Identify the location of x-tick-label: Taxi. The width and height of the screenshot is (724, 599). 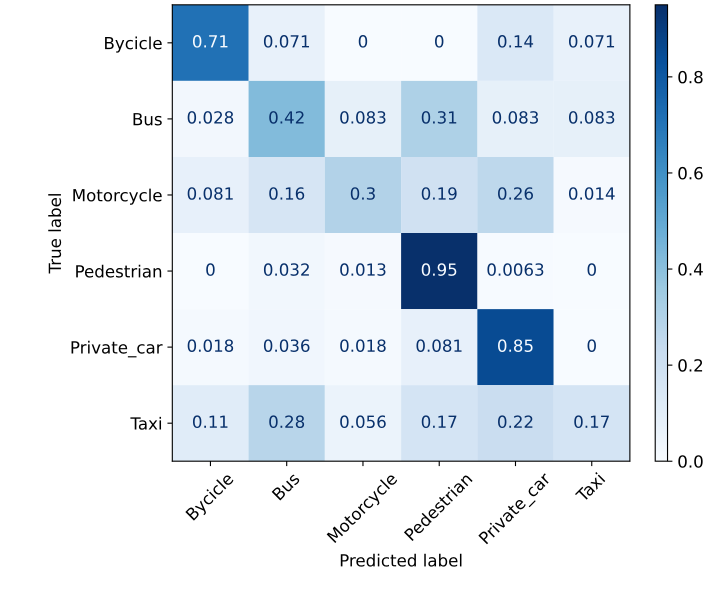
(590, 487).